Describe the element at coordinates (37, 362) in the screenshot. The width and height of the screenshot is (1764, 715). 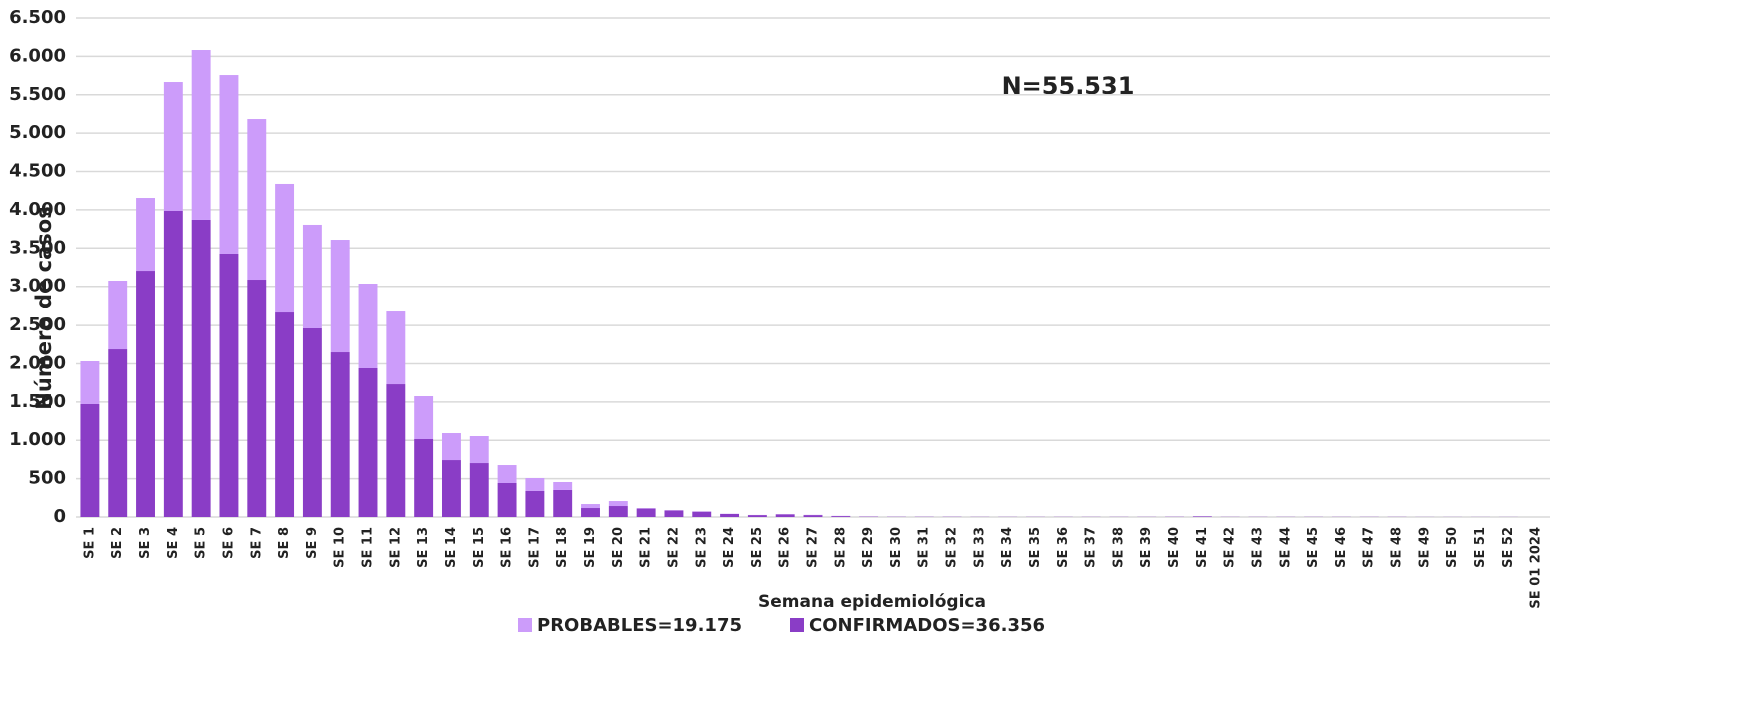
I see `y-tick-label: 2.000` at that location.